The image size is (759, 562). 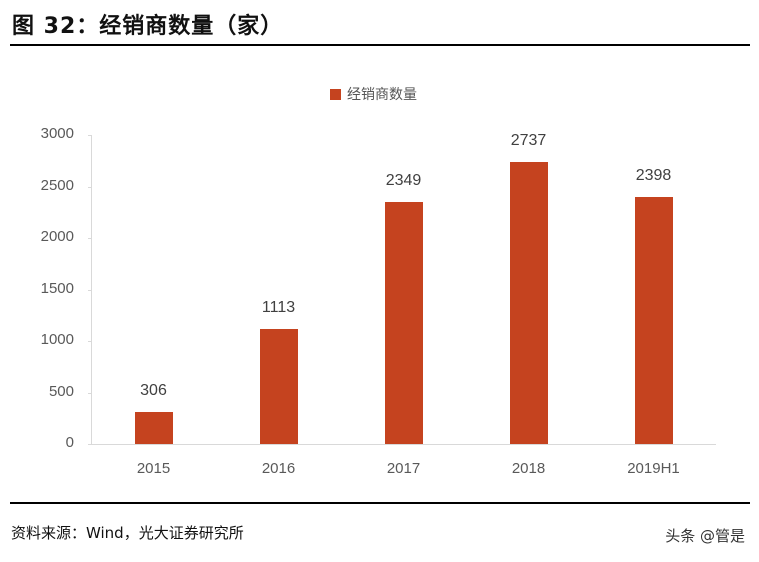 What do you see at coordinates (528, 141) in the screenshot?
I see `bar-value-label: 2737` at bounding box center [528, 141].